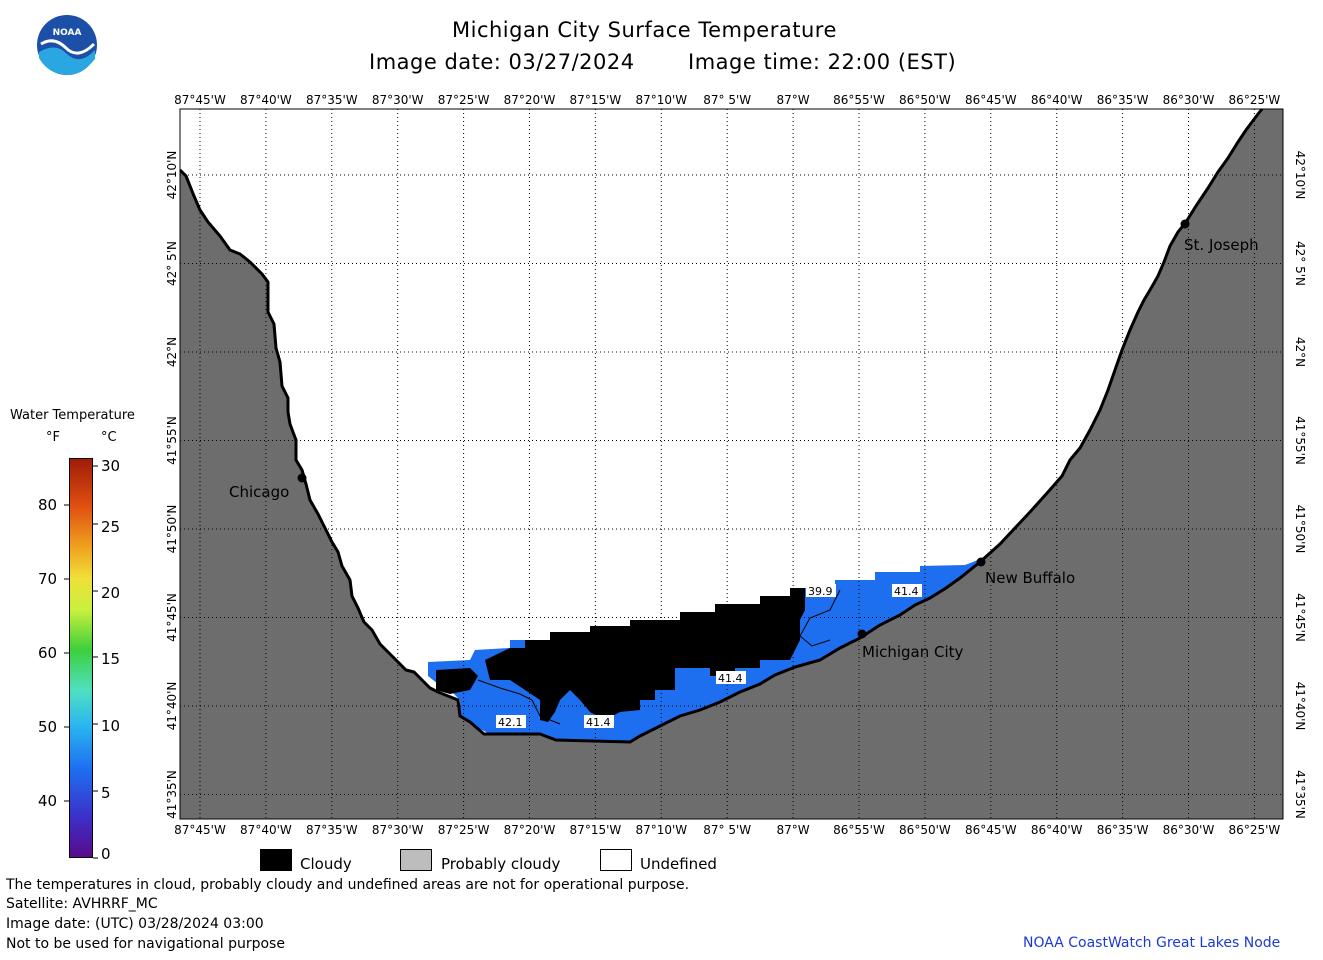 This screenshot has height=960, width=1323. What do you see at coordinates (200, 100) in the screenshot?
I see `lon-tick-label-top: 87°45'W` at bounding box center [200, 100].